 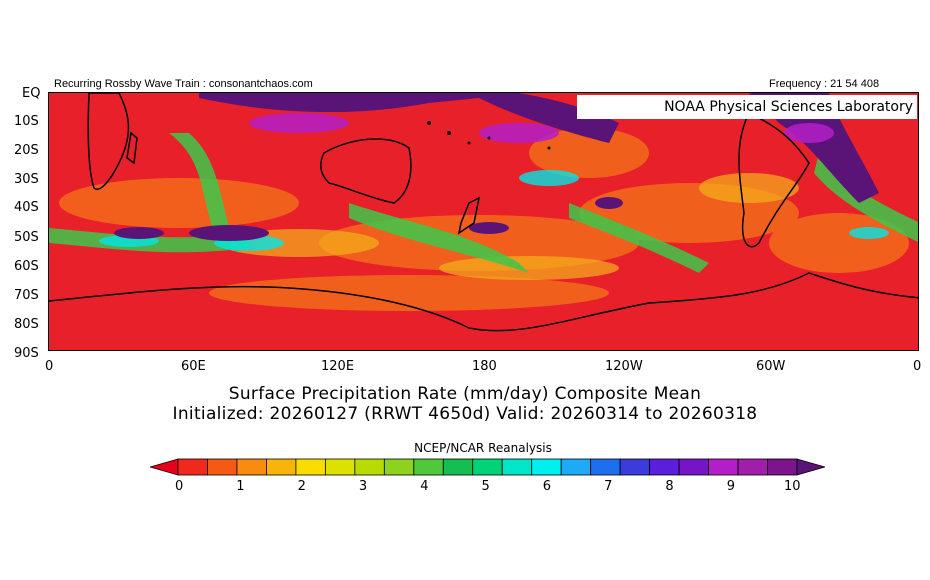 What do you see at coordinates (608, 486) in the screenshot?
I see `colorbar-tick-label: 7` at bounding box center [608, 486].